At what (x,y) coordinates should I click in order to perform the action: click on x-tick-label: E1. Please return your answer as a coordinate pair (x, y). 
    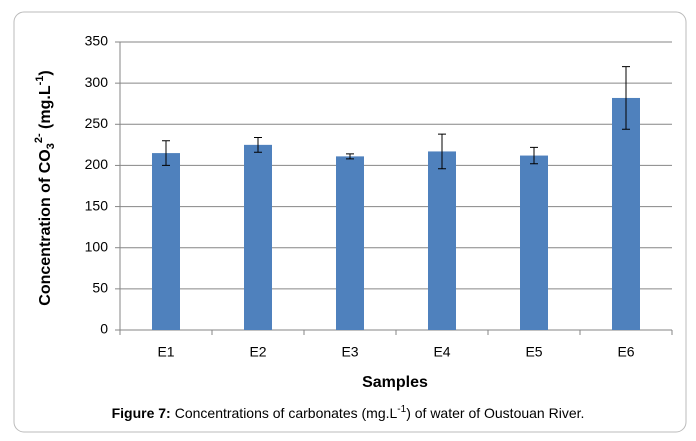
    Looking at the image, I should click on (165, 352).